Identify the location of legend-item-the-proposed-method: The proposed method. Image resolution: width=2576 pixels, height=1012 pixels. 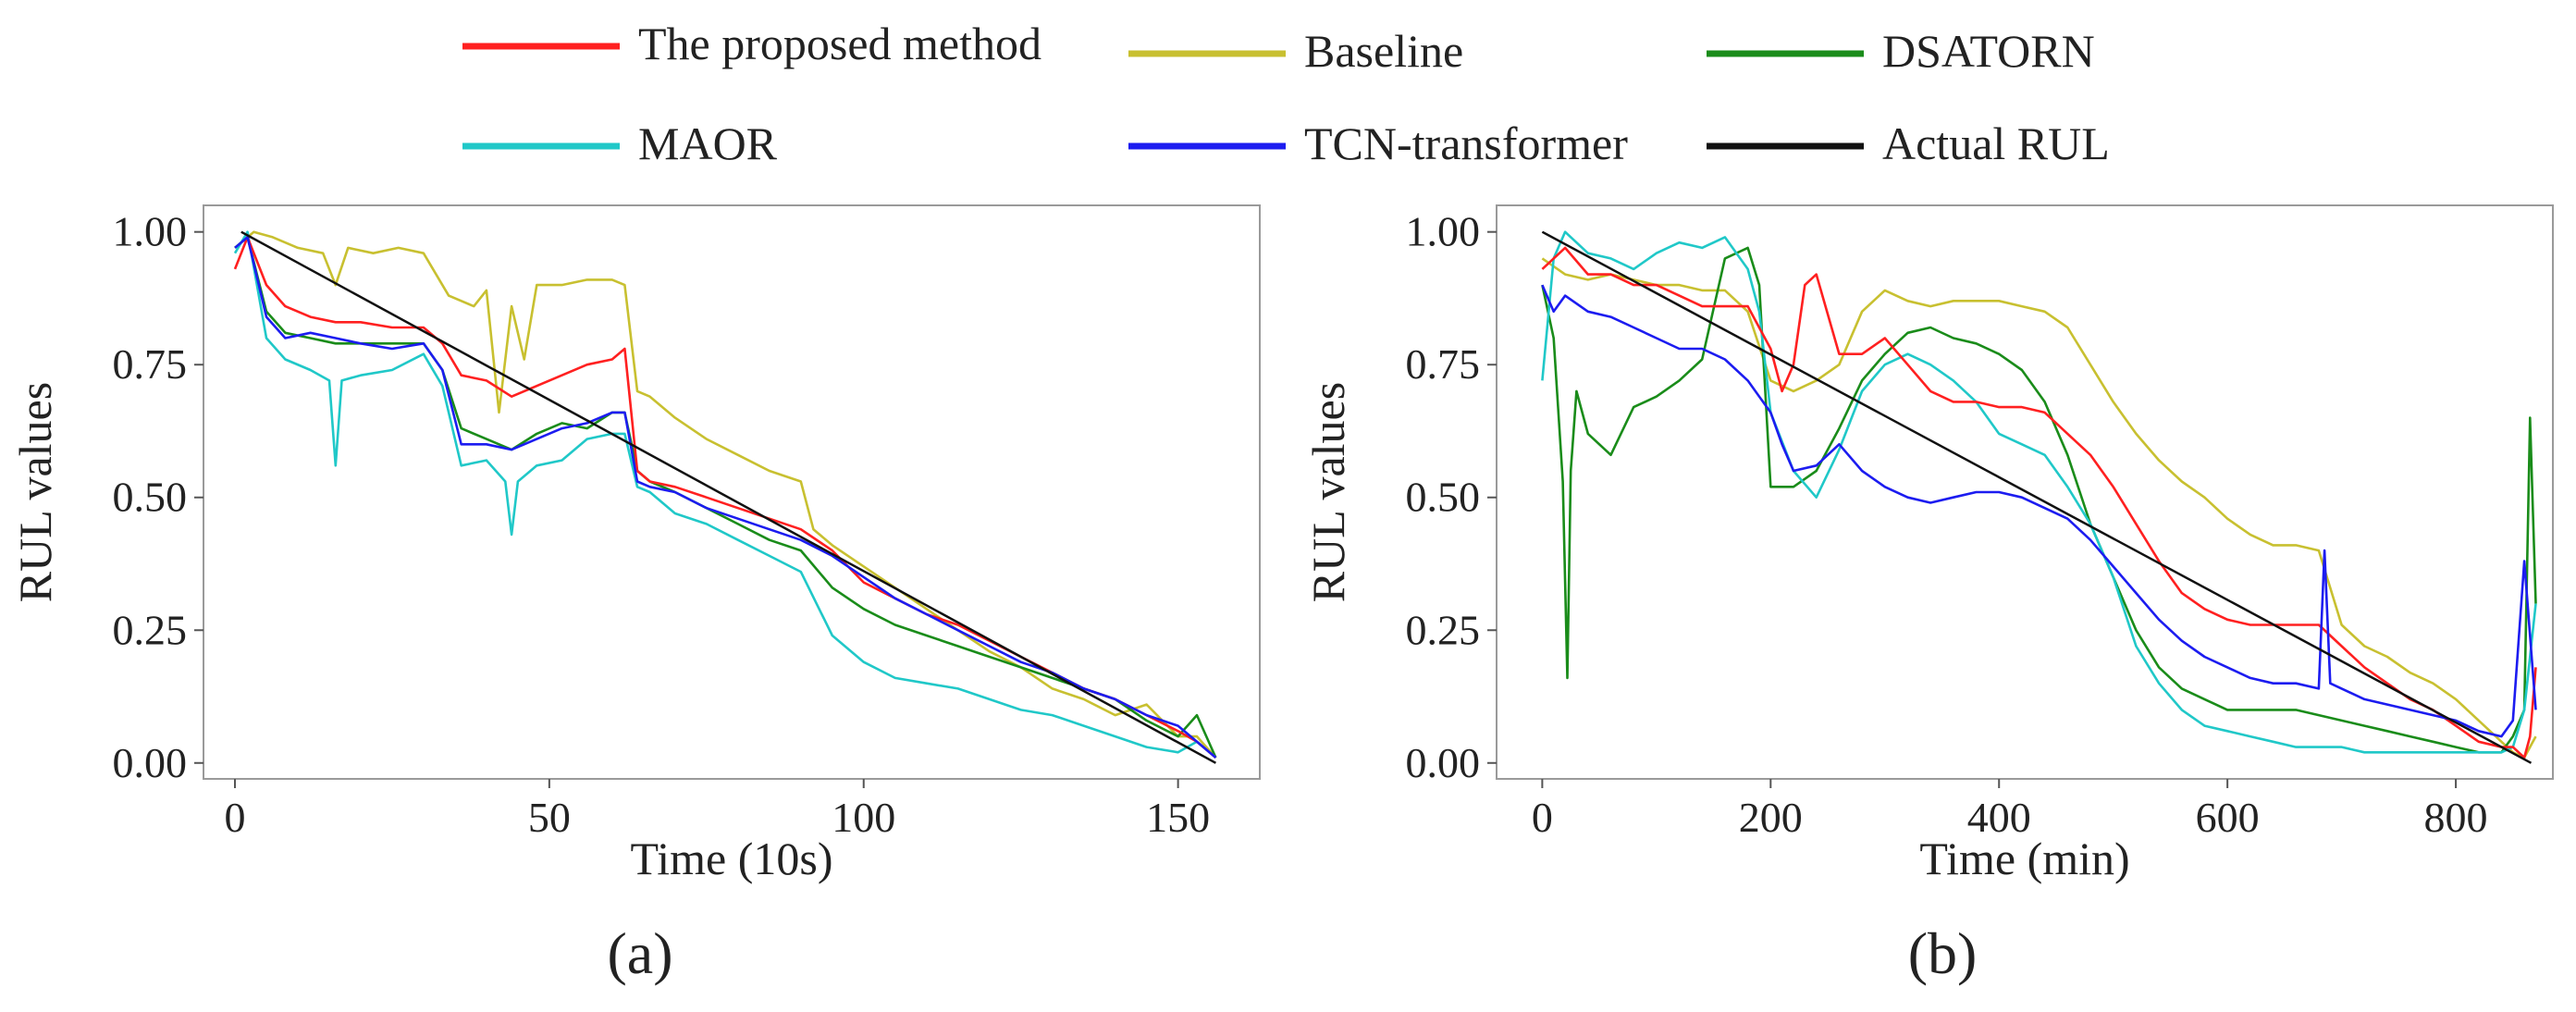
(751, 43).